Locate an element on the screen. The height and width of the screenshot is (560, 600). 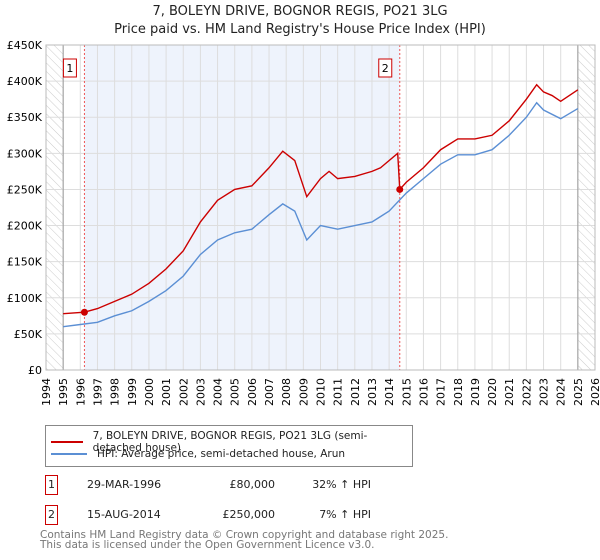
x-tick-label: 1998 is located at coordinates (115, 392).